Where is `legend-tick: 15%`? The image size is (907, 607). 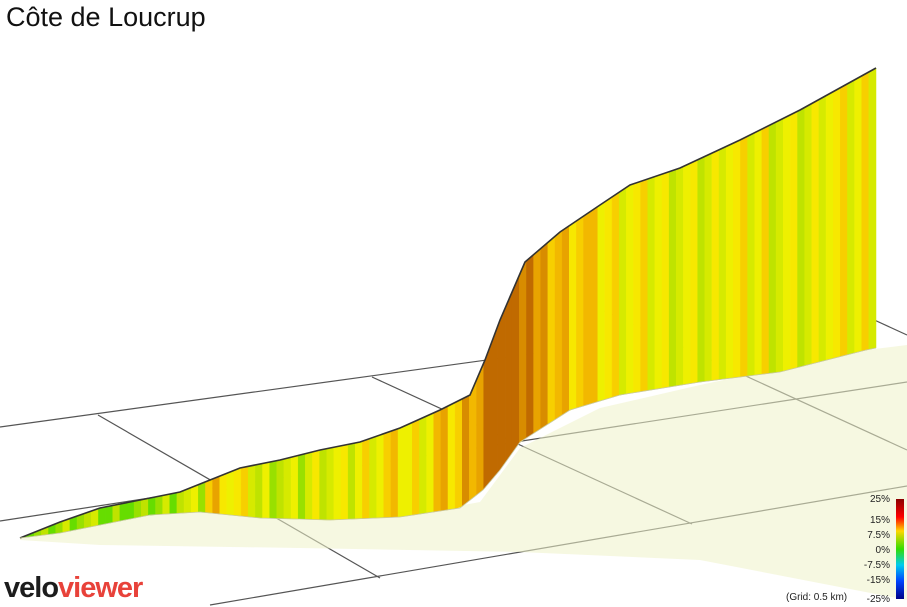 legend-tick: 15% is located at coordinates (880, 520).